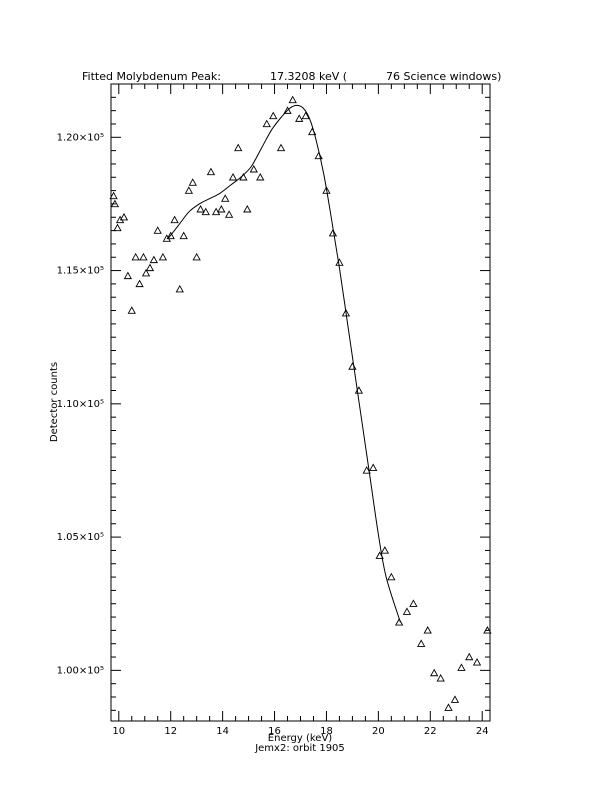 This screenshot has width=612, height=792. I want to click on y-tick-label: 1.05×10⁵, so click(80, 537).